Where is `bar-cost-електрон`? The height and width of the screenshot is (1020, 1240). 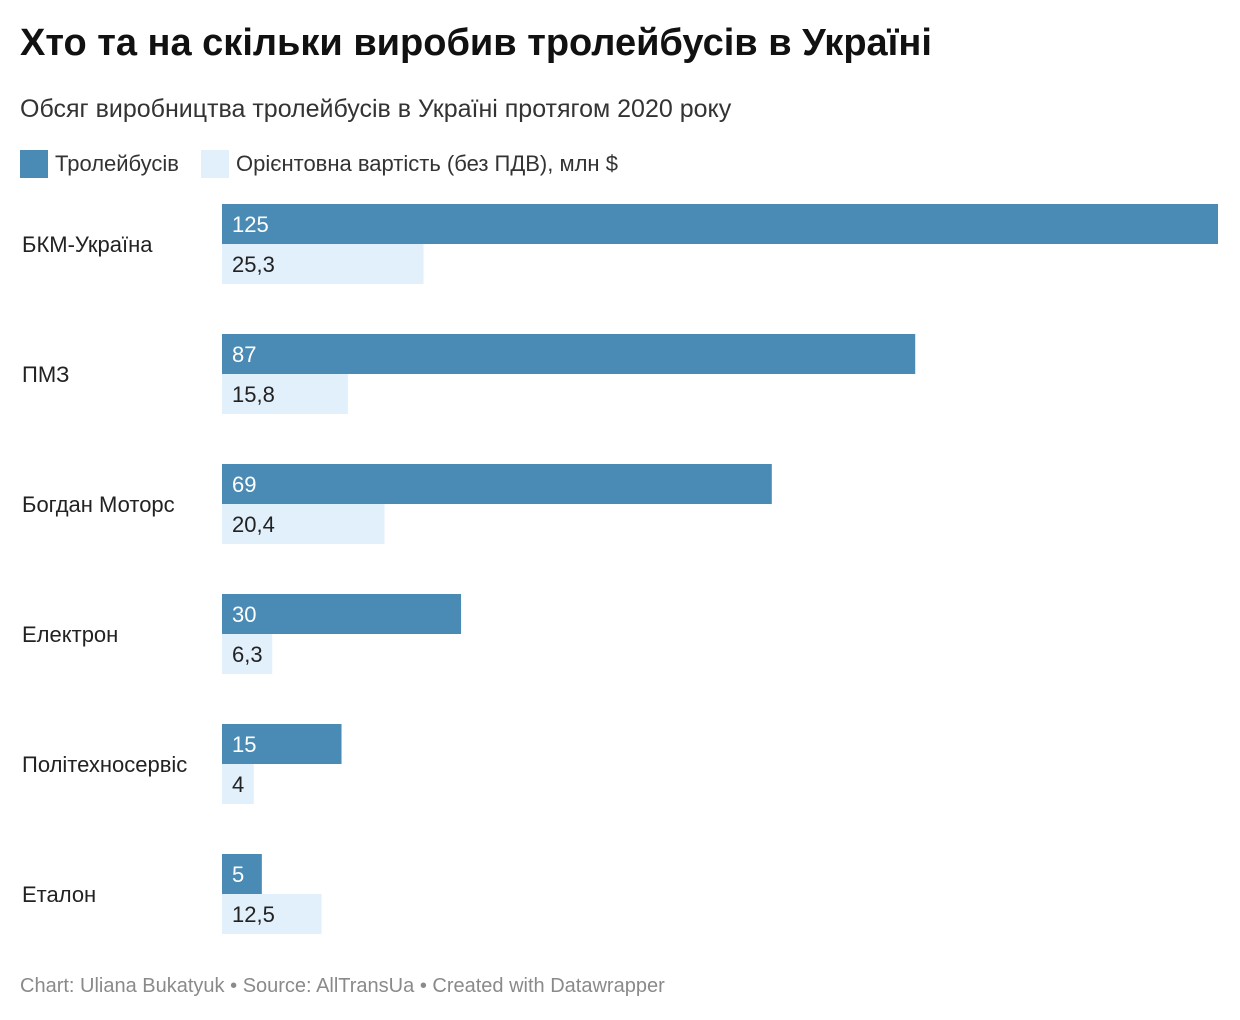 bar-cost-електрон is located at coordinates (247, 654).